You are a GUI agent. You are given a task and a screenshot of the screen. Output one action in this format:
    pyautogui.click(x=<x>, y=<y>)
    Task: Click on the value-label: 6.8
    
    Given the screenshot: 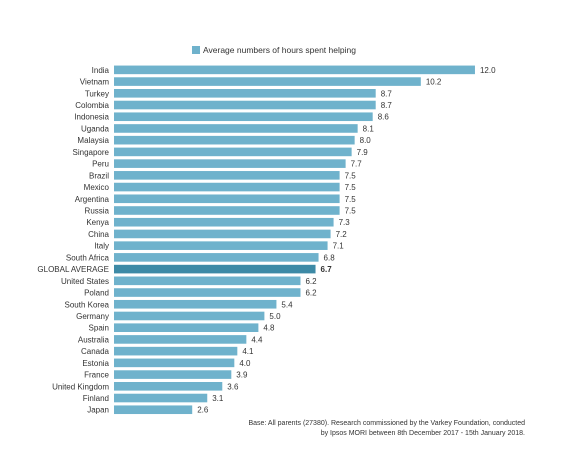 What is the action you would take?
    pyautogui.click(x=330, y=257)
    